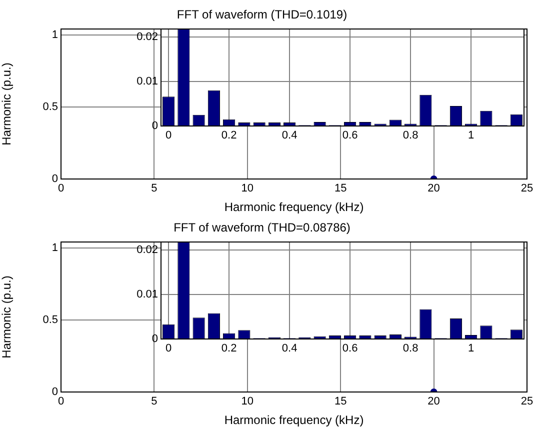 The image size is (538, 431). I want to click on chart-title: FFT of waveform (THD=0.1019), so click(262, 15).